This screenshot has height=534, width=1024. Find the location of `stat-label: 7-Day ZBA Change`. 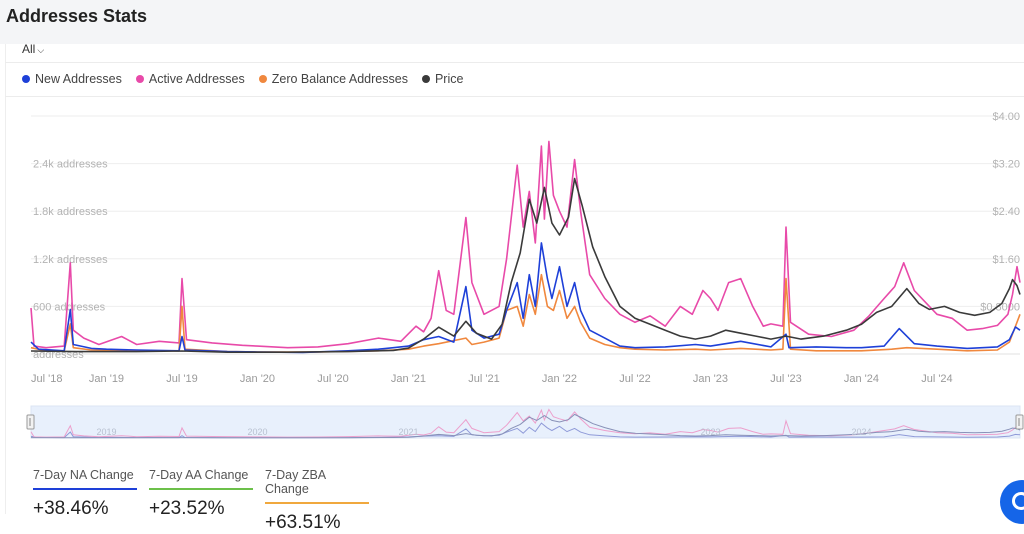

stat-label: 7-Day ZBA Change is located at coordinates (295, 482).